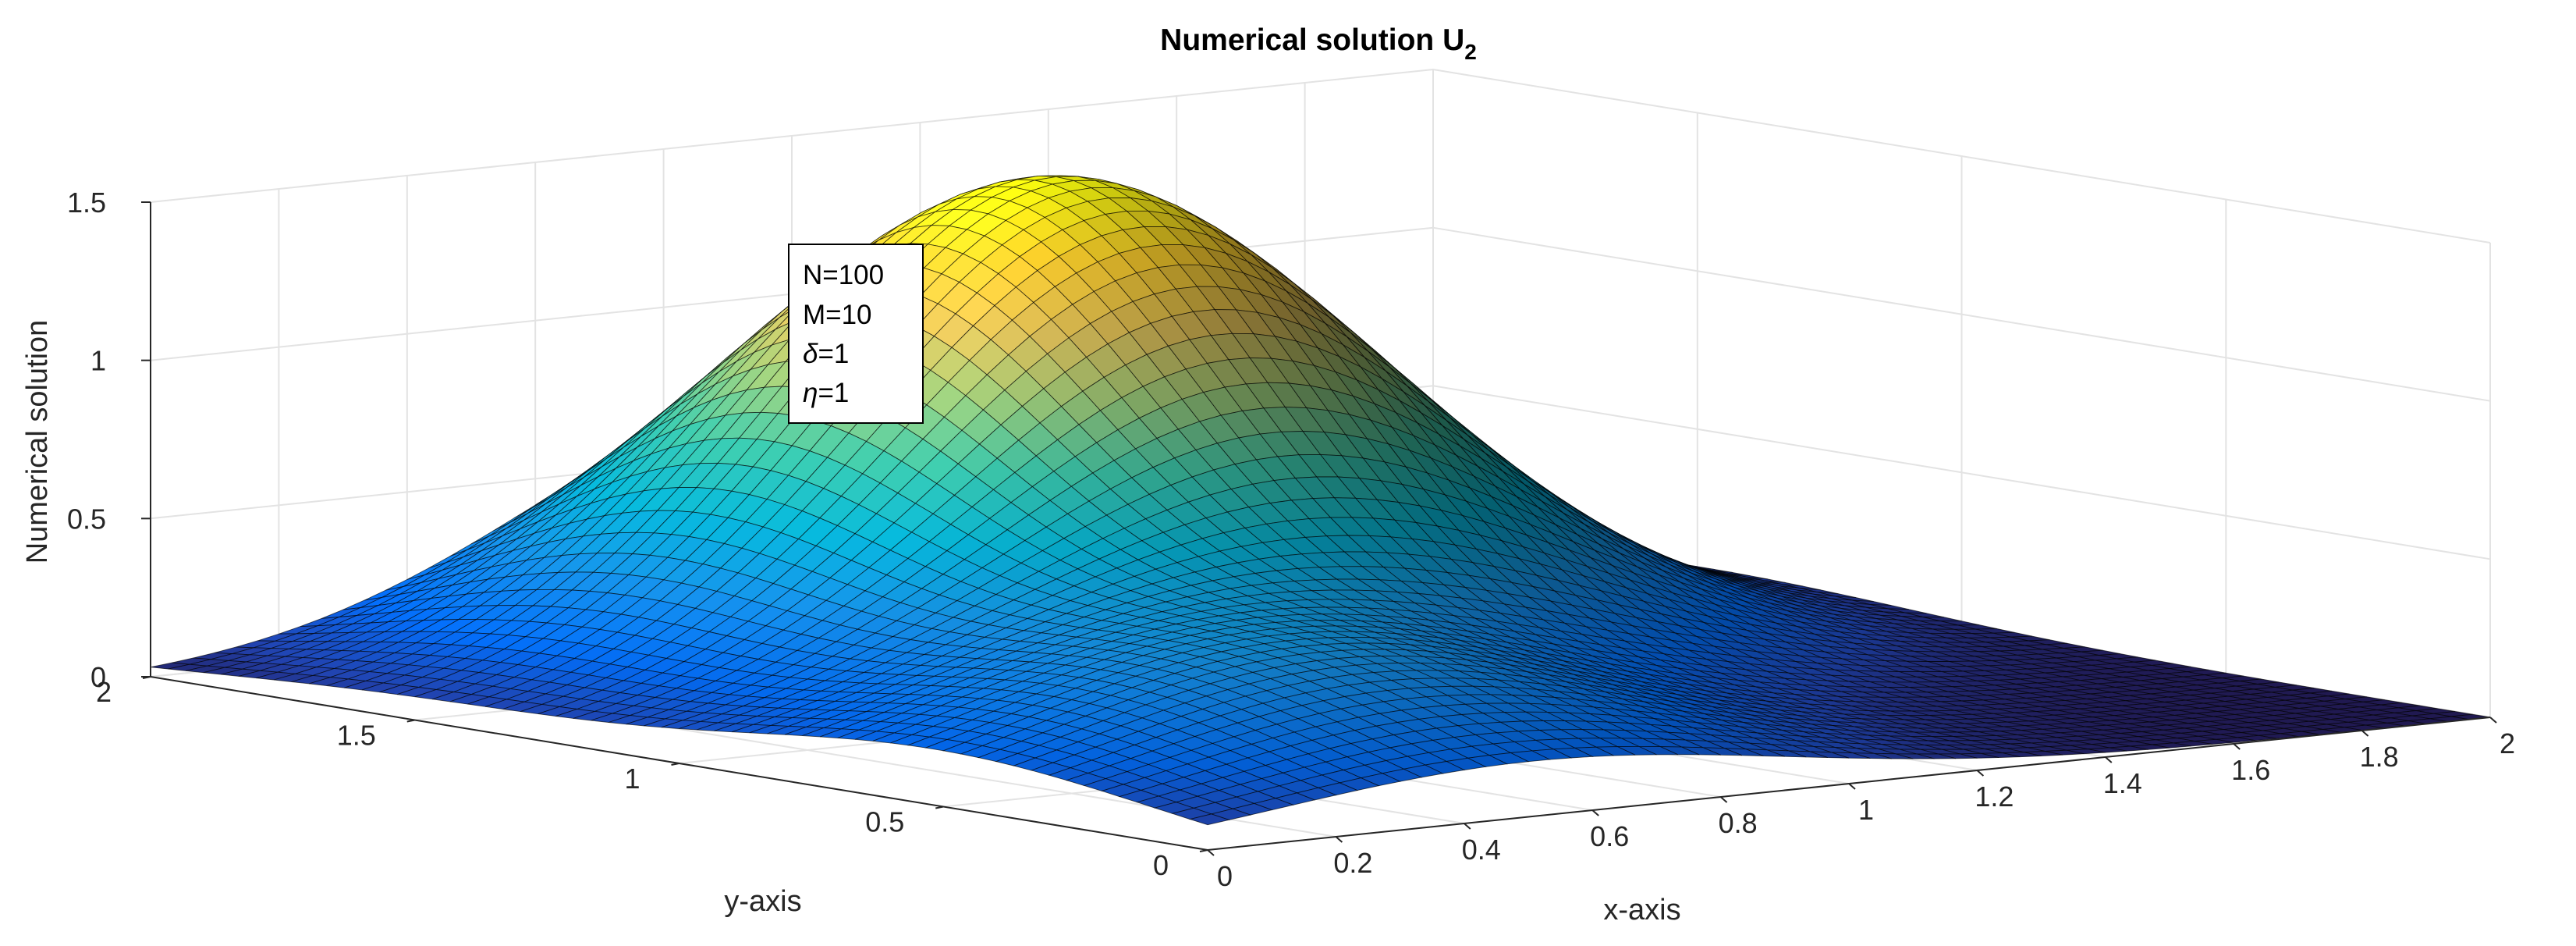 This screenshot has height=946, width=2576. What do you see at coordinates (2250, 770) in the screenshot?
I see `x-tick-label-8: 1.6` at bounding box center [2250, 770].